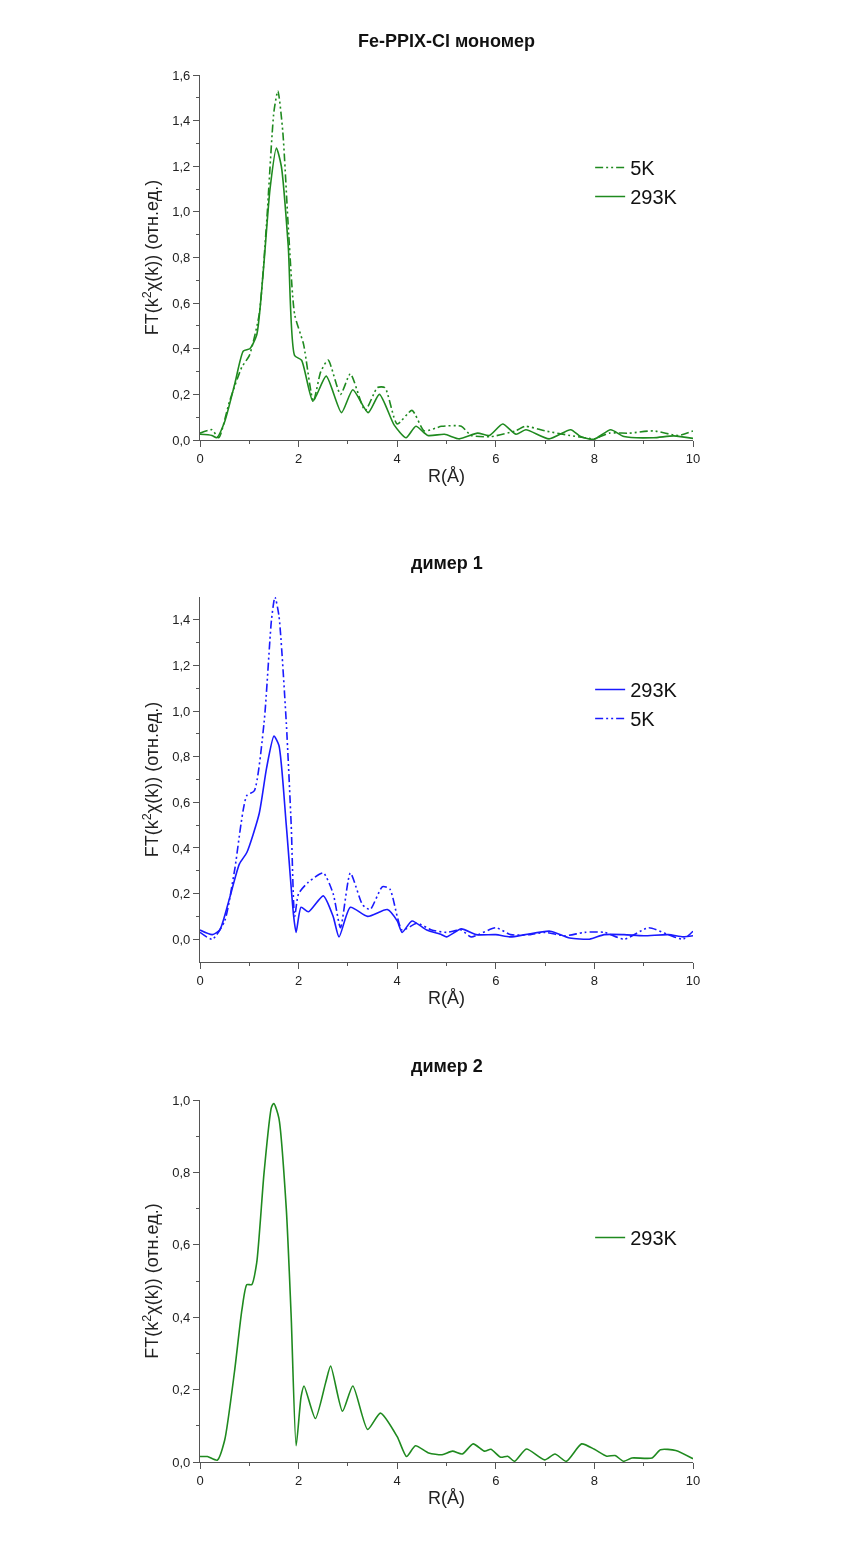  What do you see at coordinates (447, 41) in the screenshot?
I see `chart-title: Fe-PPIX-Cl мономер` at bounding box center [447, 41].